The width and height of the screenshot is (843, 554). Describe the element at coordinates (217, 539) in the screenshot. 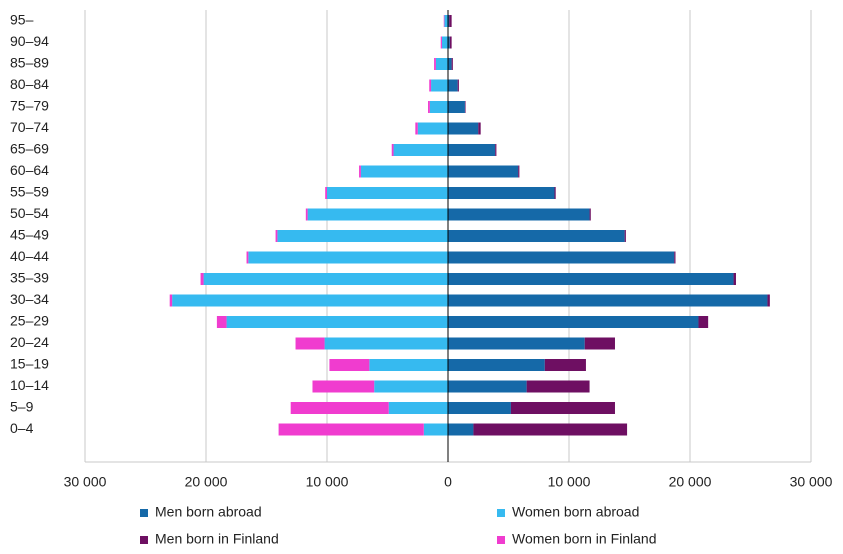

I see `legend-label: Men born in Finland` at that location.